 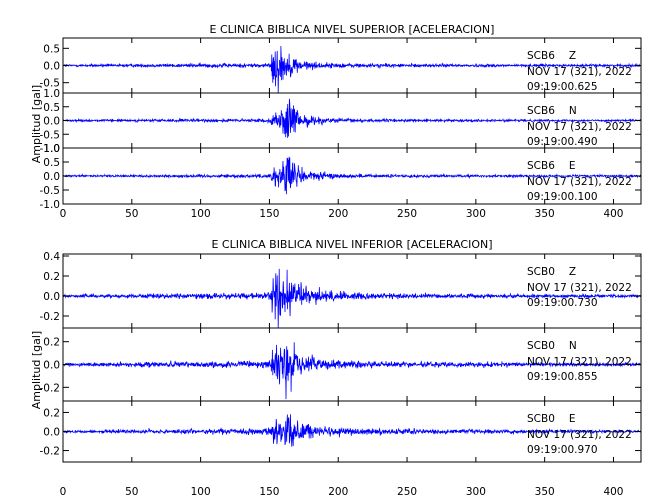 I want to click on station-label: SCB6 Z, so click(x=551, y=56).